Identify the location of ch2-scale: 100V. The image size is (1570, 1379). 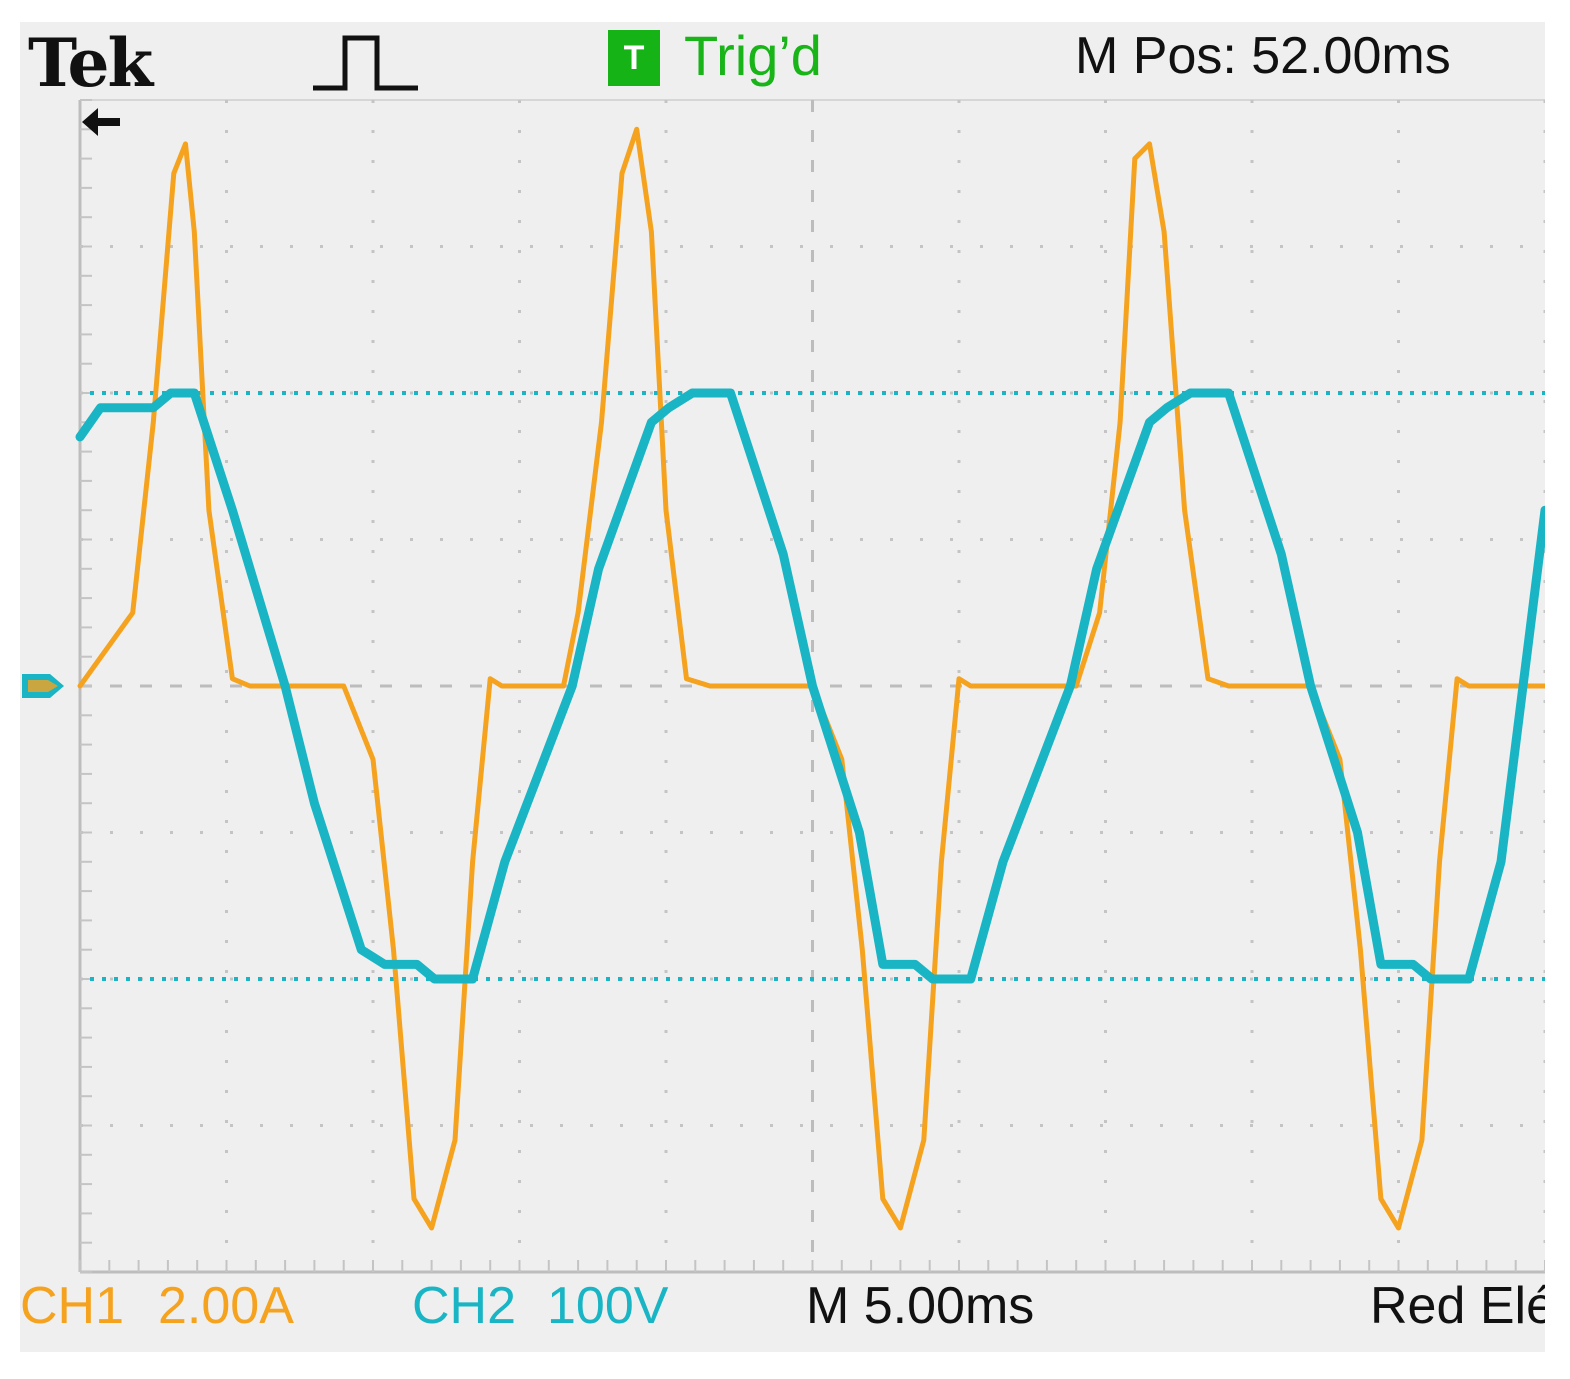
(608, 1306).